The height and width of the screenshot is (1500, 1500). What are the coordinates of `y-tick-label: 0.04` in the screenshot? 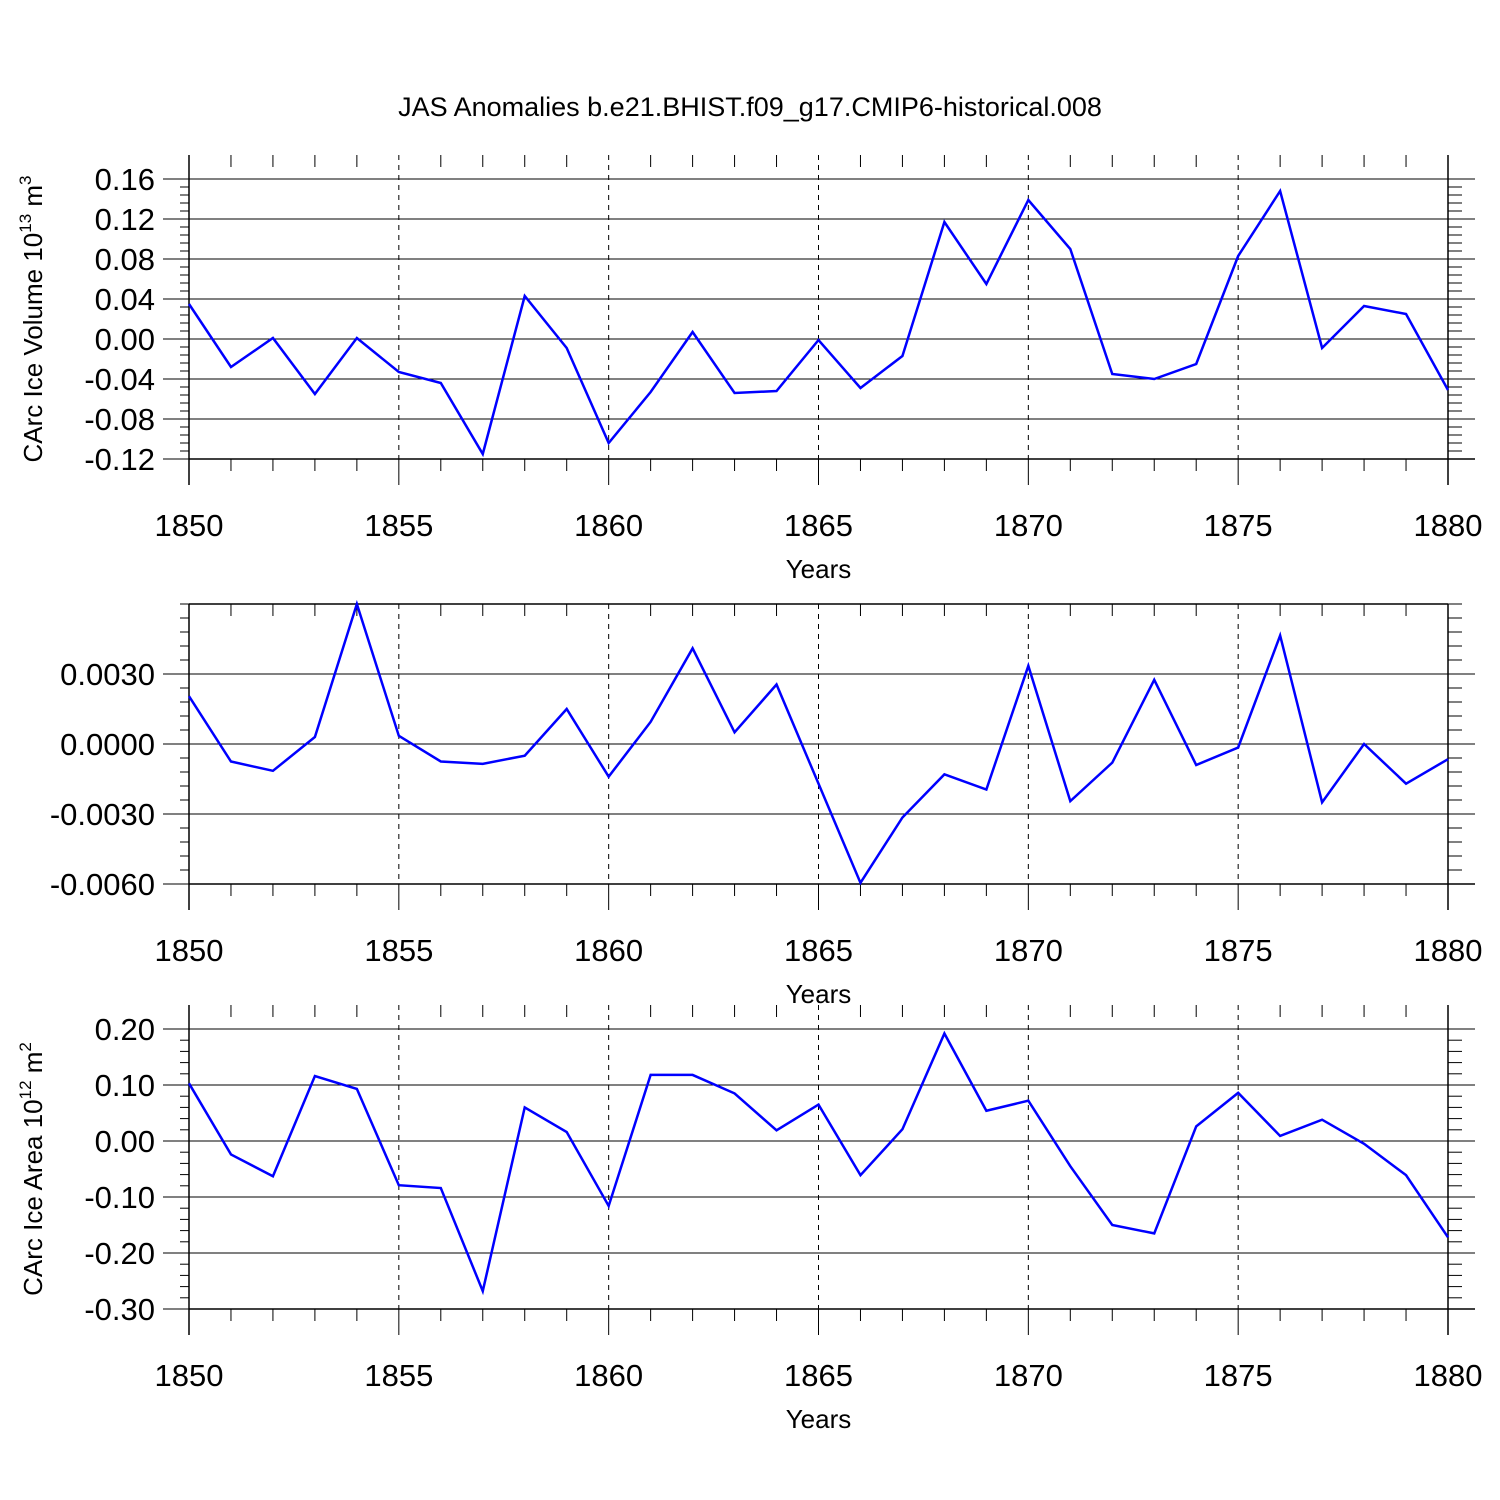 It's located at (125, 299).